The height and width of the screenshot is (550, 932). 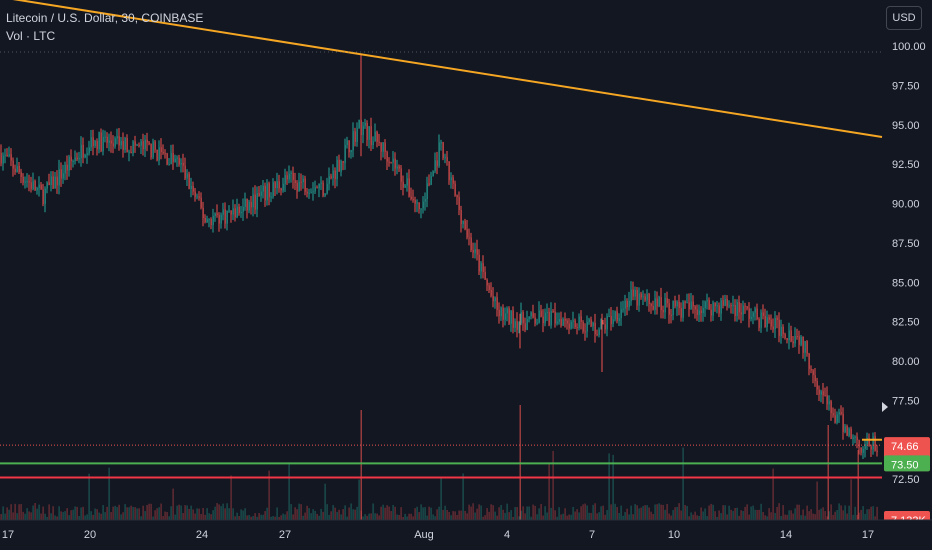 I want to click on time-tick-8: 14, so click(x=786, y=535).